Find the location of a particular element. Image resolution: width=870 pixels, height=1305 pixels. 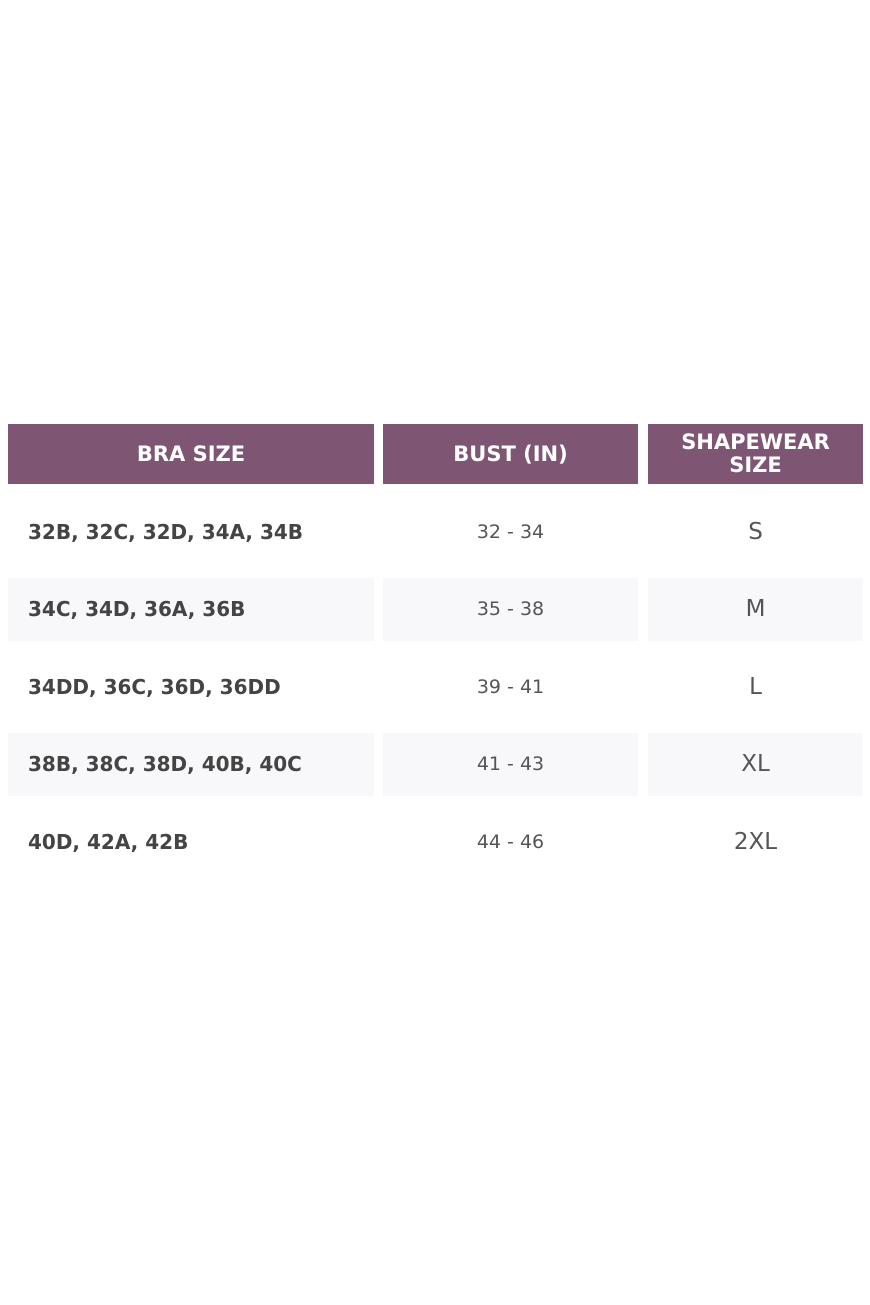

table-cell: 39 - 41 is located at coordinates (510, 686).